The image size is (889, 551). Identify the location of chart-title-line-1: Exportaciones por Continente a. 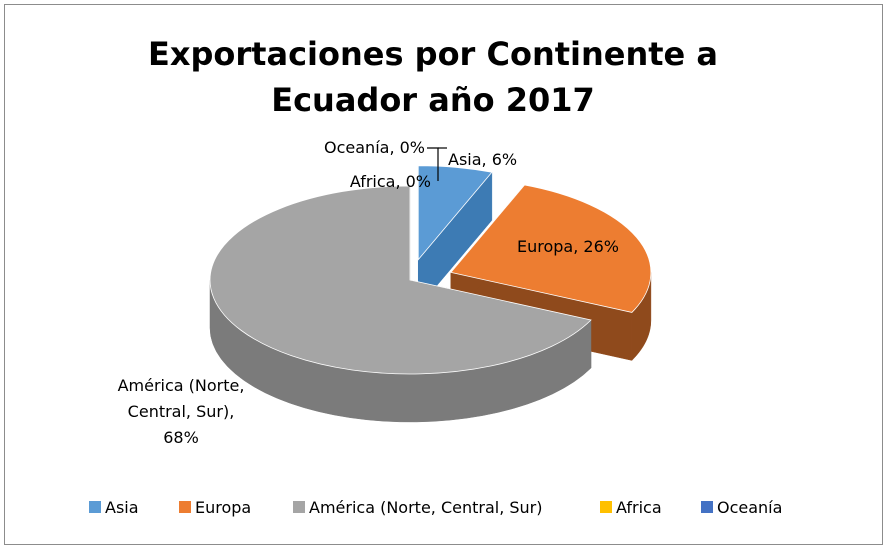
(433, 54).